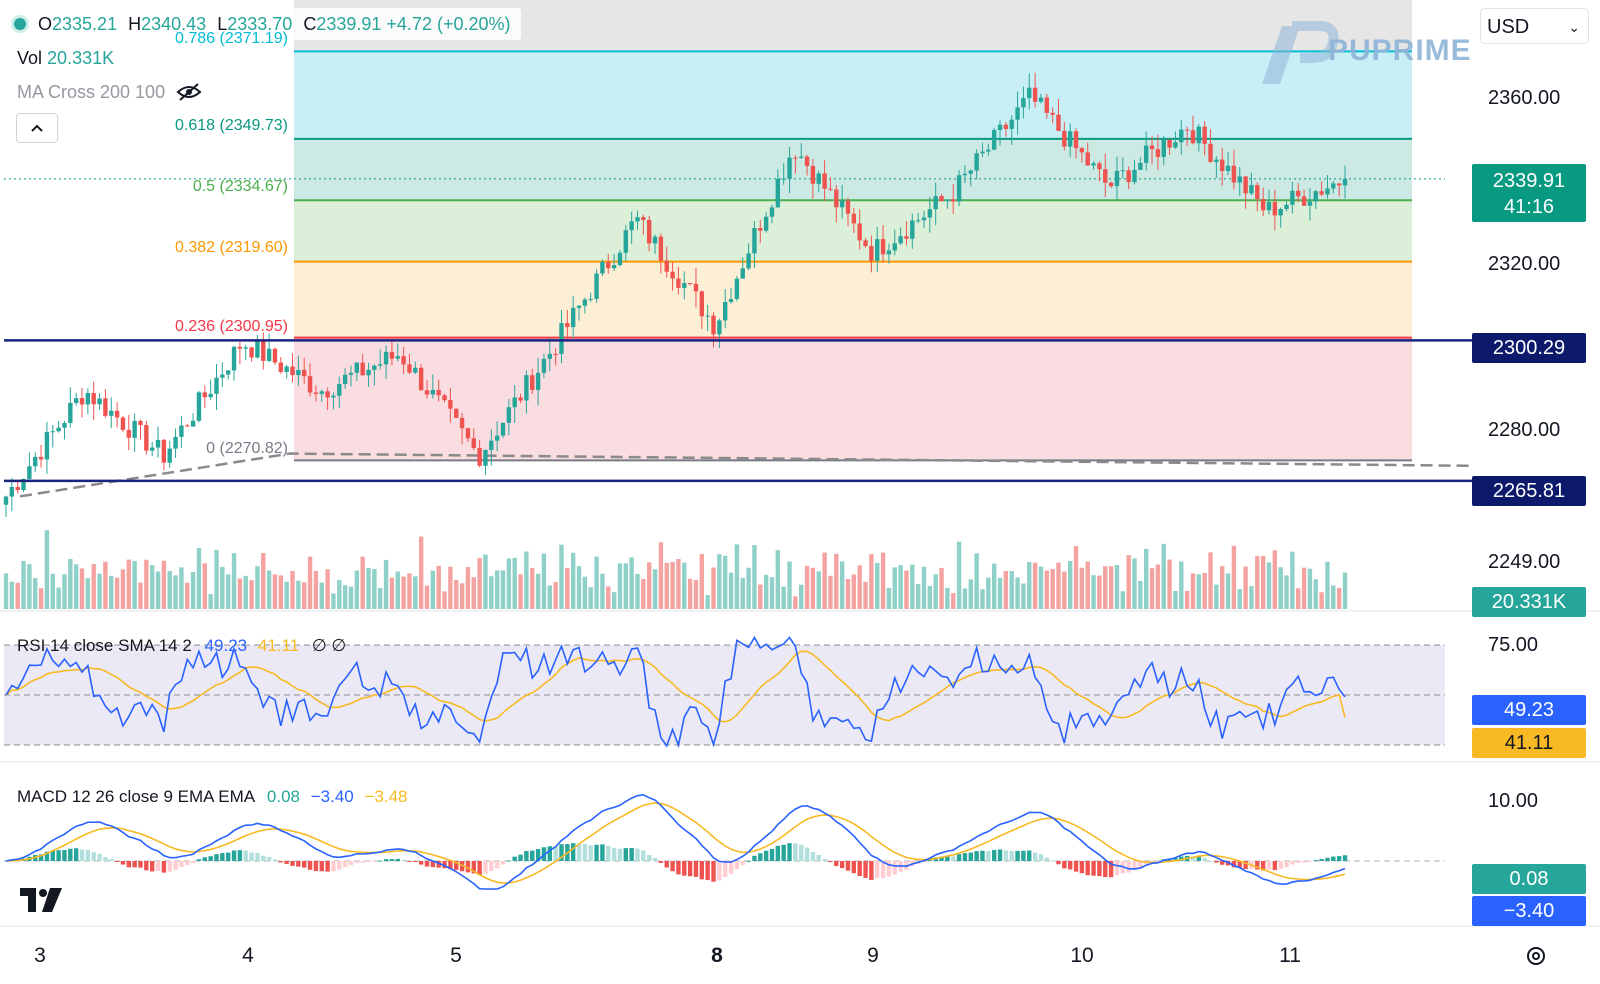 This screenshot has width=1600, height=984. Describe the element at coordinates (226, 645) in the screenshot. I see `rsi-value: 49.23` at that location.